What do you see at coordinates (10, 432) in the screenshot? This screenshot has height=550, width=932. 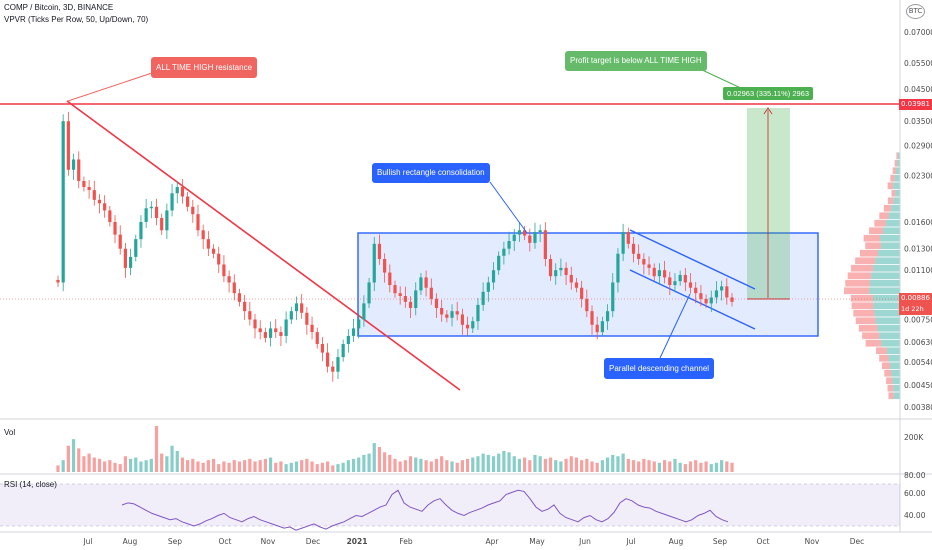 I see `volume-panel-label: Vol` at bounding box center [10, 432].